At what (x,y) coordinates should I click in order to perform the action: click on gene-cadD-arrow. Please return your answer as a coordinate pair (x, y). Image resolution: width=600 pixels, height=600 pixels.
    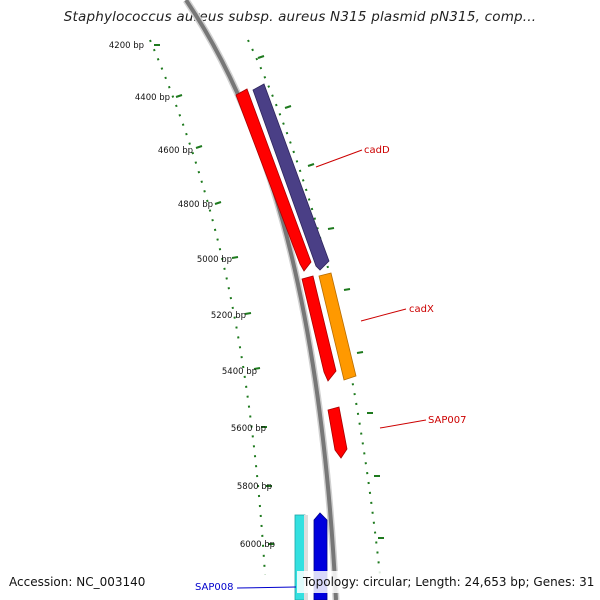
    Looking at the image, I should click on (291, 177).